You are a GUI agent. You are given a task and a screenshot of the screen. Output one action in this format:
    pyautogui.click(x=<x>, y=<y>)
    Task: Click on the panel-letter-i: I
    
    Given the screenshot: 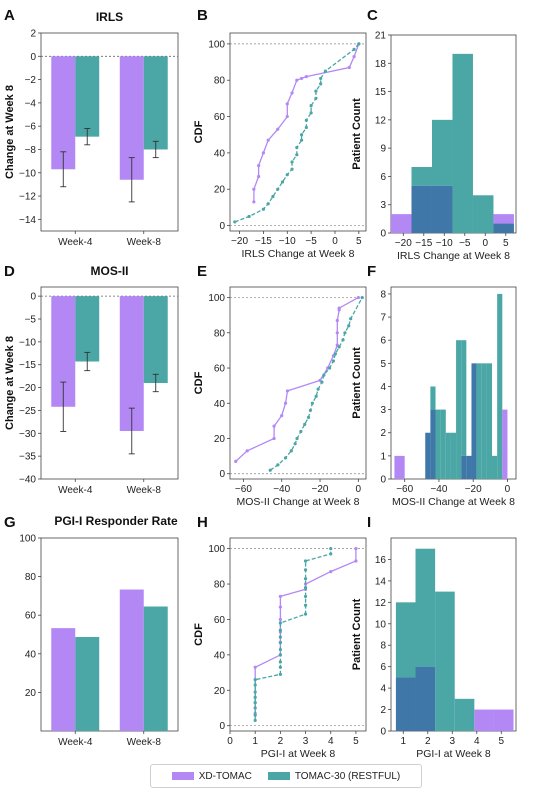 What is the action you would take?
    pyautogui.click(x=369, y=522)
    